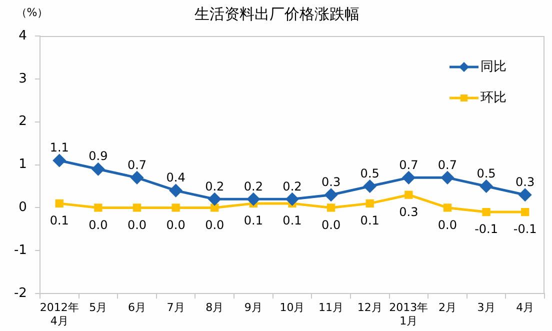 The width and height of the screenshot is (552, 331). What do you see at coordinates (215, 307) in the screenshot?
I see `x-tick-label: 8月` at bounding box center [215, 307].